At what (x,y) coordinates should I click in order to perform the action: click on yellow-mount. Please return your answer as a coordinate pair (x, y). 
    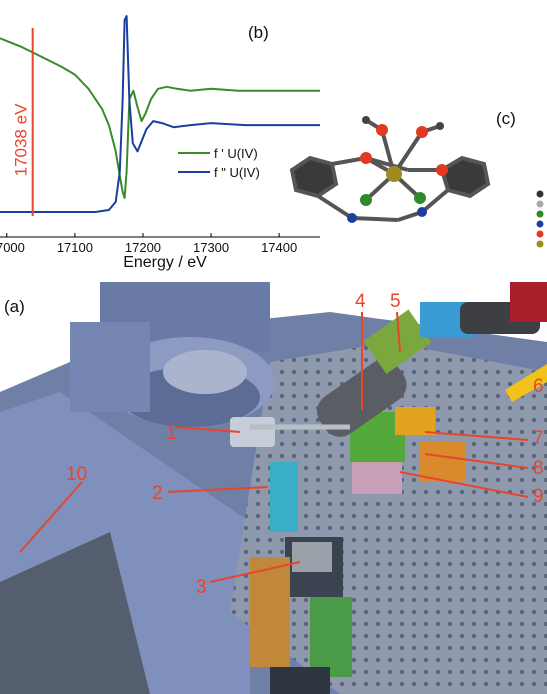
    Looking at the image, I should click on (415, 421).